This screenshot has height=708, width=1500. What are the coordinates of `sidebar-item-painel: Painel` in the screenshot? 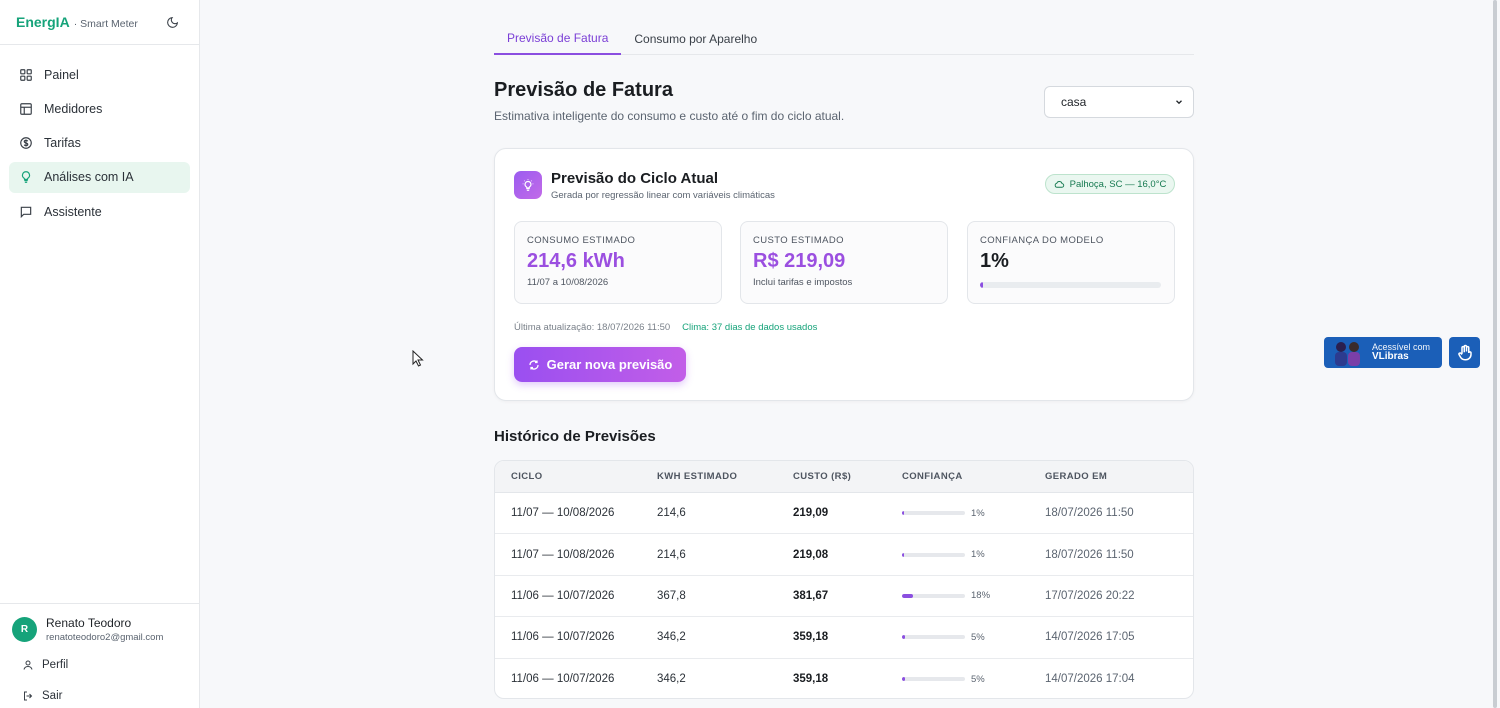 It's located at (99, 74).